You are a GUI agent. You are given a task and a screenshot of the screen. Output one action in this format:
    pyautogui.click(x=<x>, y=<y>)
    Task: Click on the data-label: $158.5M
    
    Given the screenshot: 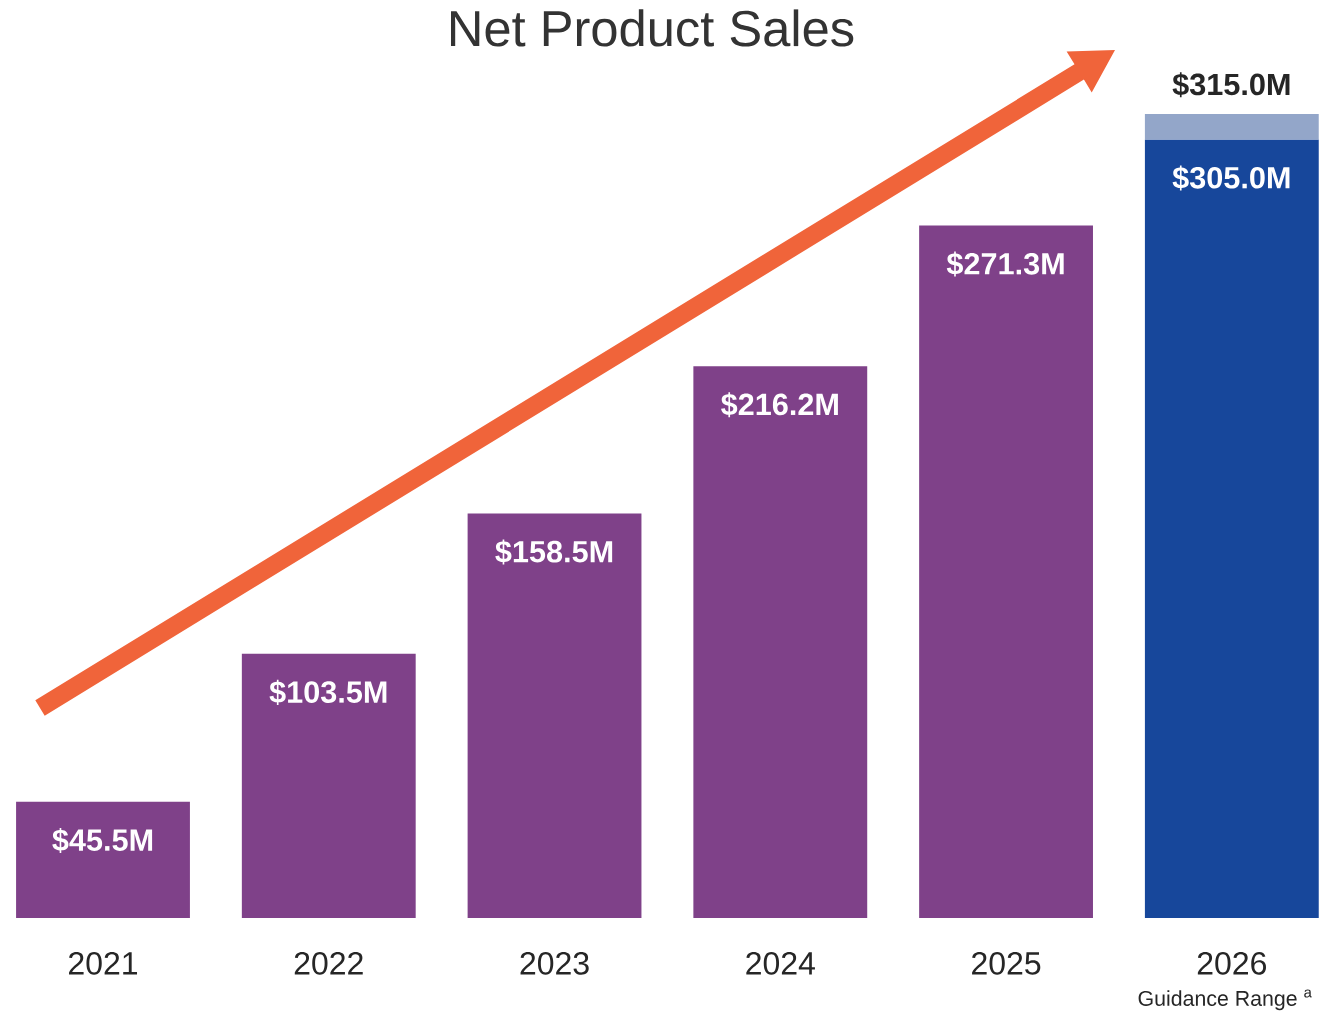 What is the action you would take?
    pyautogui.click(x=554, y=552)
    